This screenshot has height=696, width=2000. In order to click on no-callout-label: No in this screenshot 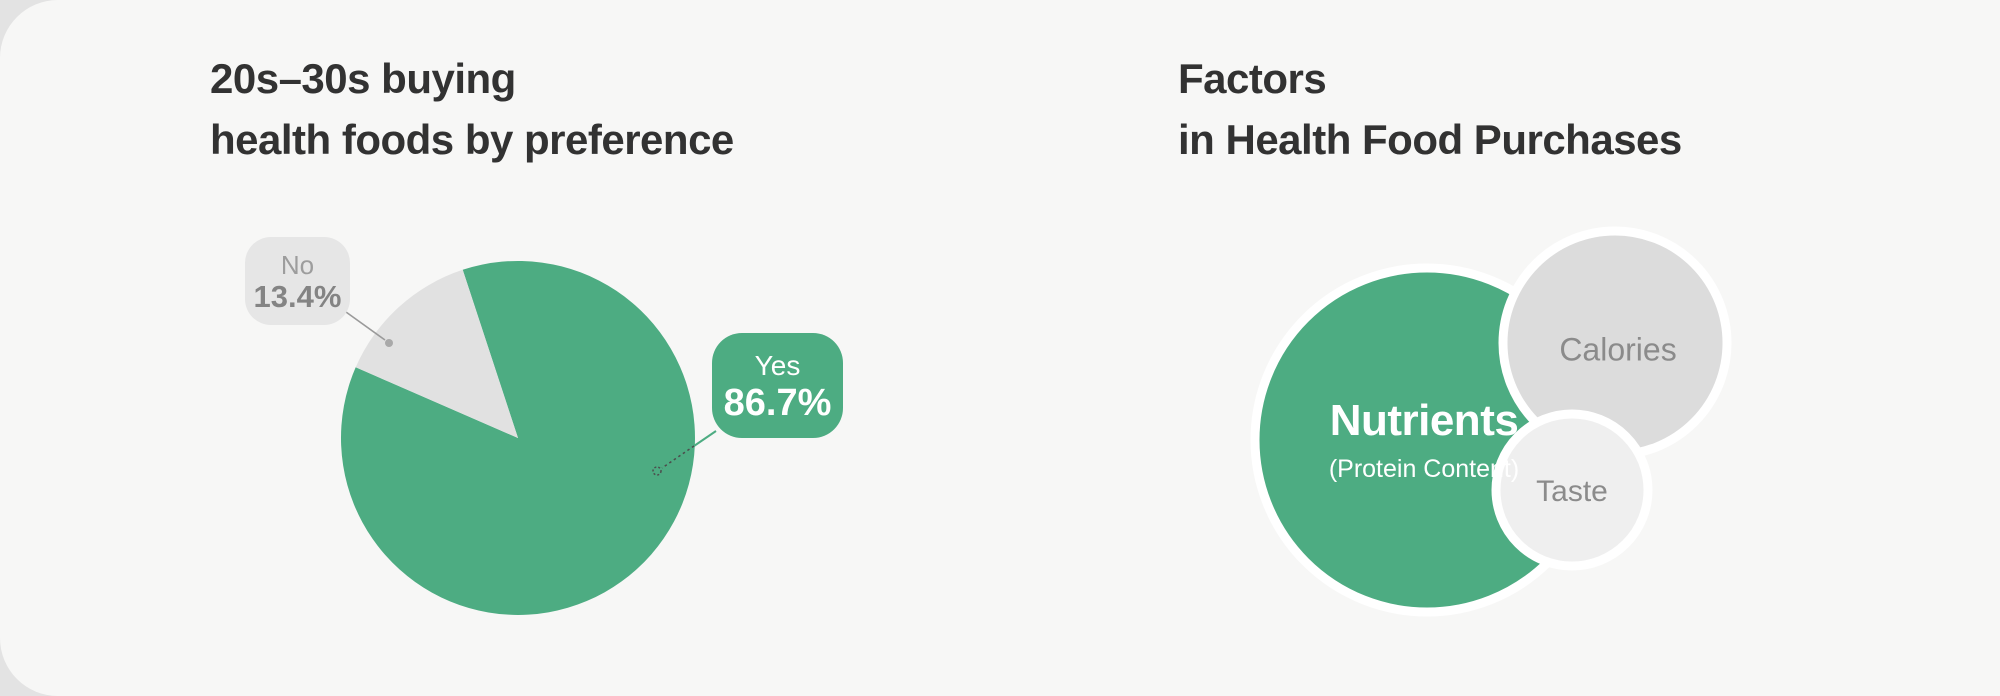, I will do `click(297, 264)`.